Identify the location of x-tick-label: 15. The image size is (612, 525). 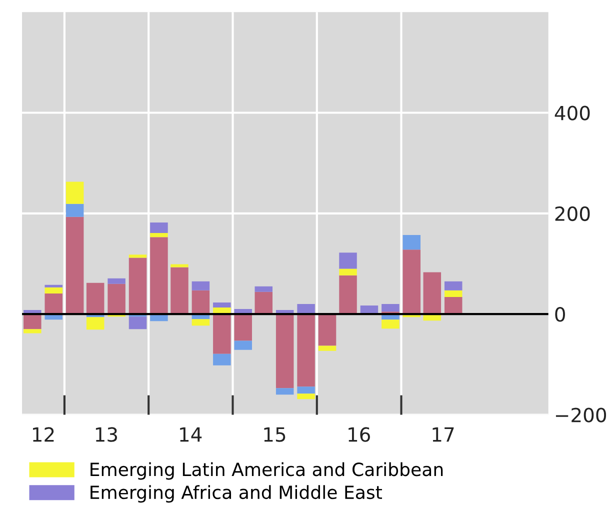
(275, 434).